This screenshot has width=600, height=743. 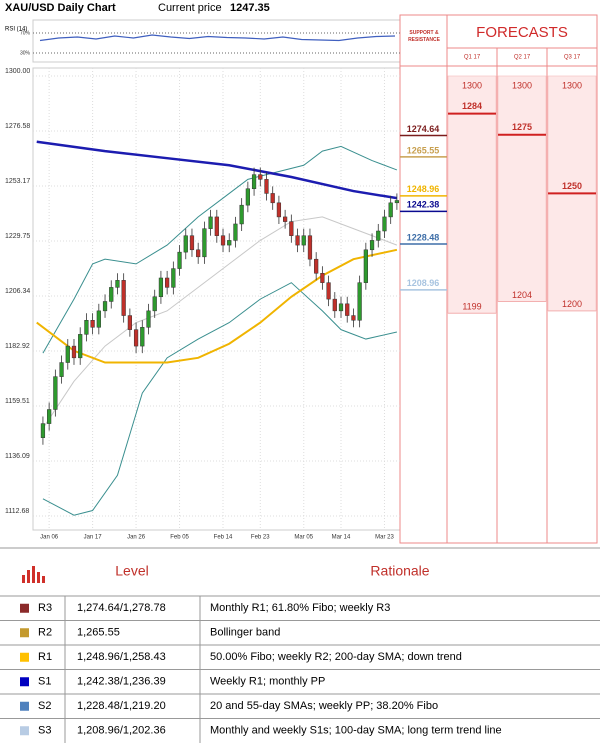 What do you see at coordinates (190, 8) in the screenshot?
I see `price-label: Current price` at bounding box center [190, 8].